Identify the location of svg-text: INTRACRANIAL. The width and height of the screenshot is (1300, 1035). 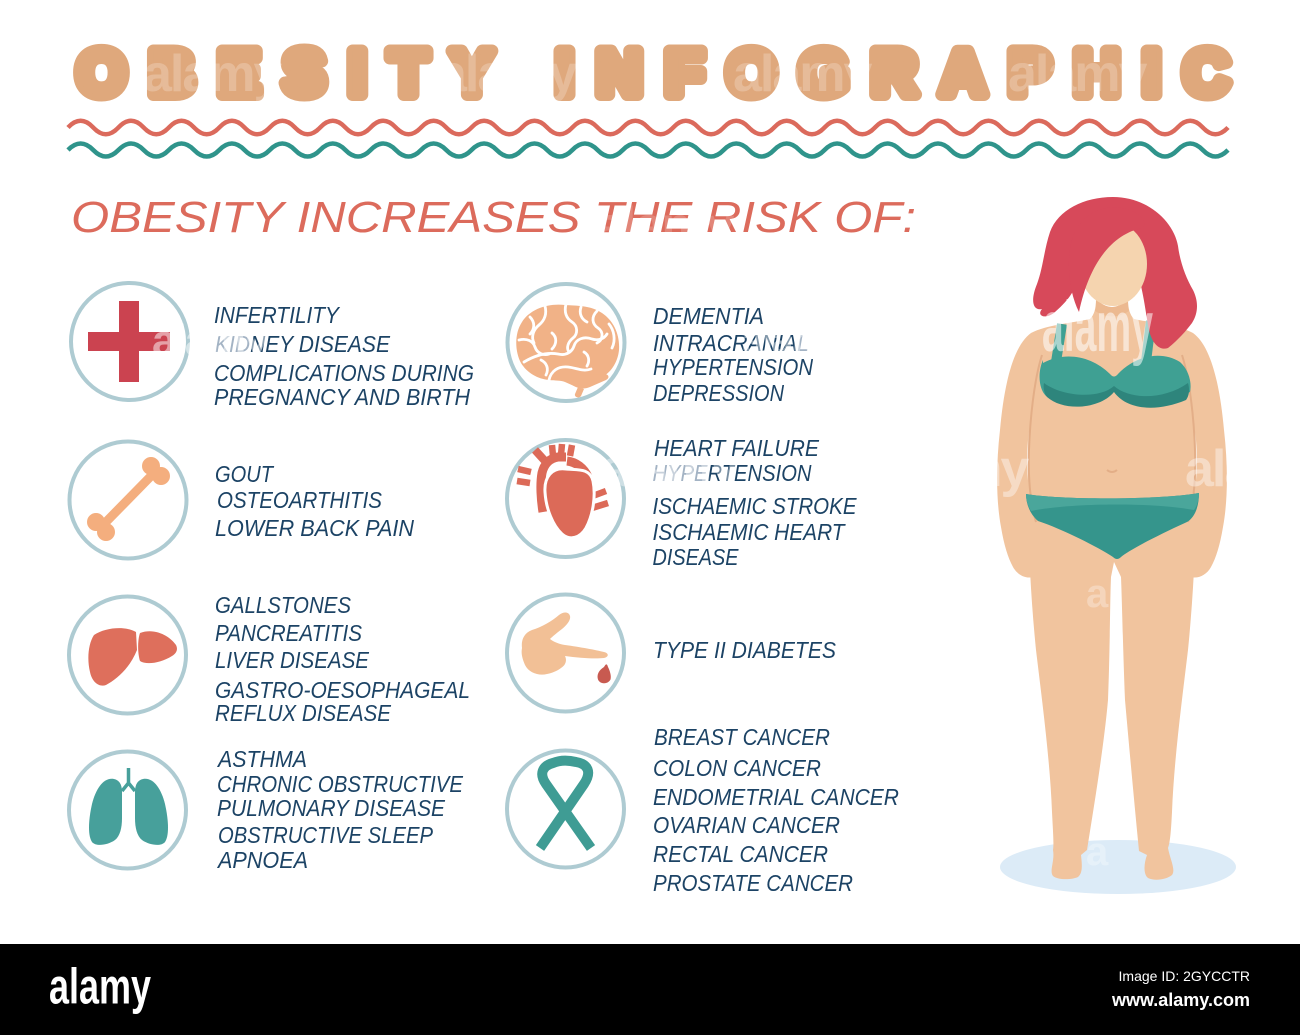
(731, 343).